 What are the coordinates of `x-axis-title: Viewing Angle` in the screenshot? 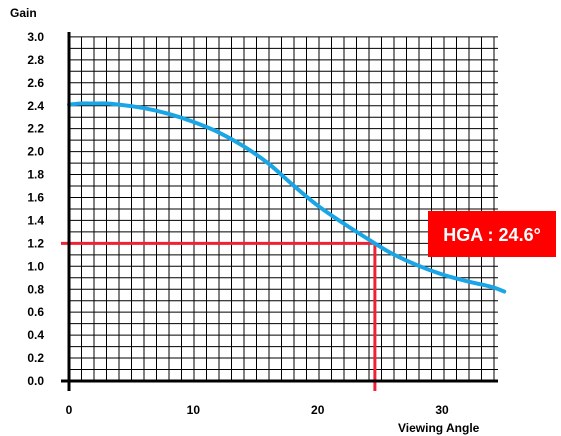 It's located at (439, 428).